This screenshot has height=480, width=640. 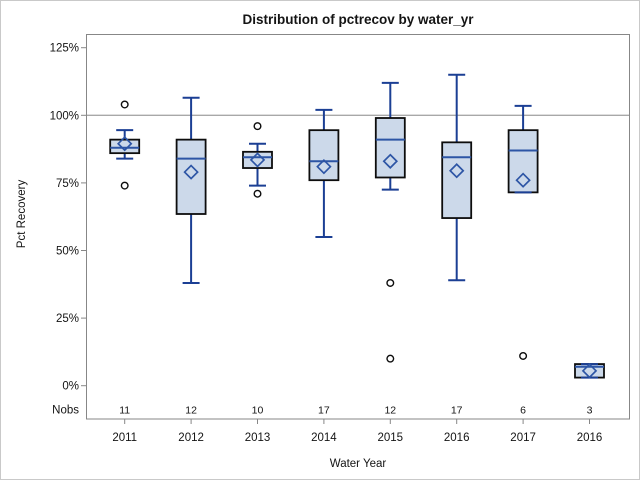 What do you see at coordinates (358, 464) in the screenshot?
I see `x-axis-title: Water Year` at bounding box center [358, 464].